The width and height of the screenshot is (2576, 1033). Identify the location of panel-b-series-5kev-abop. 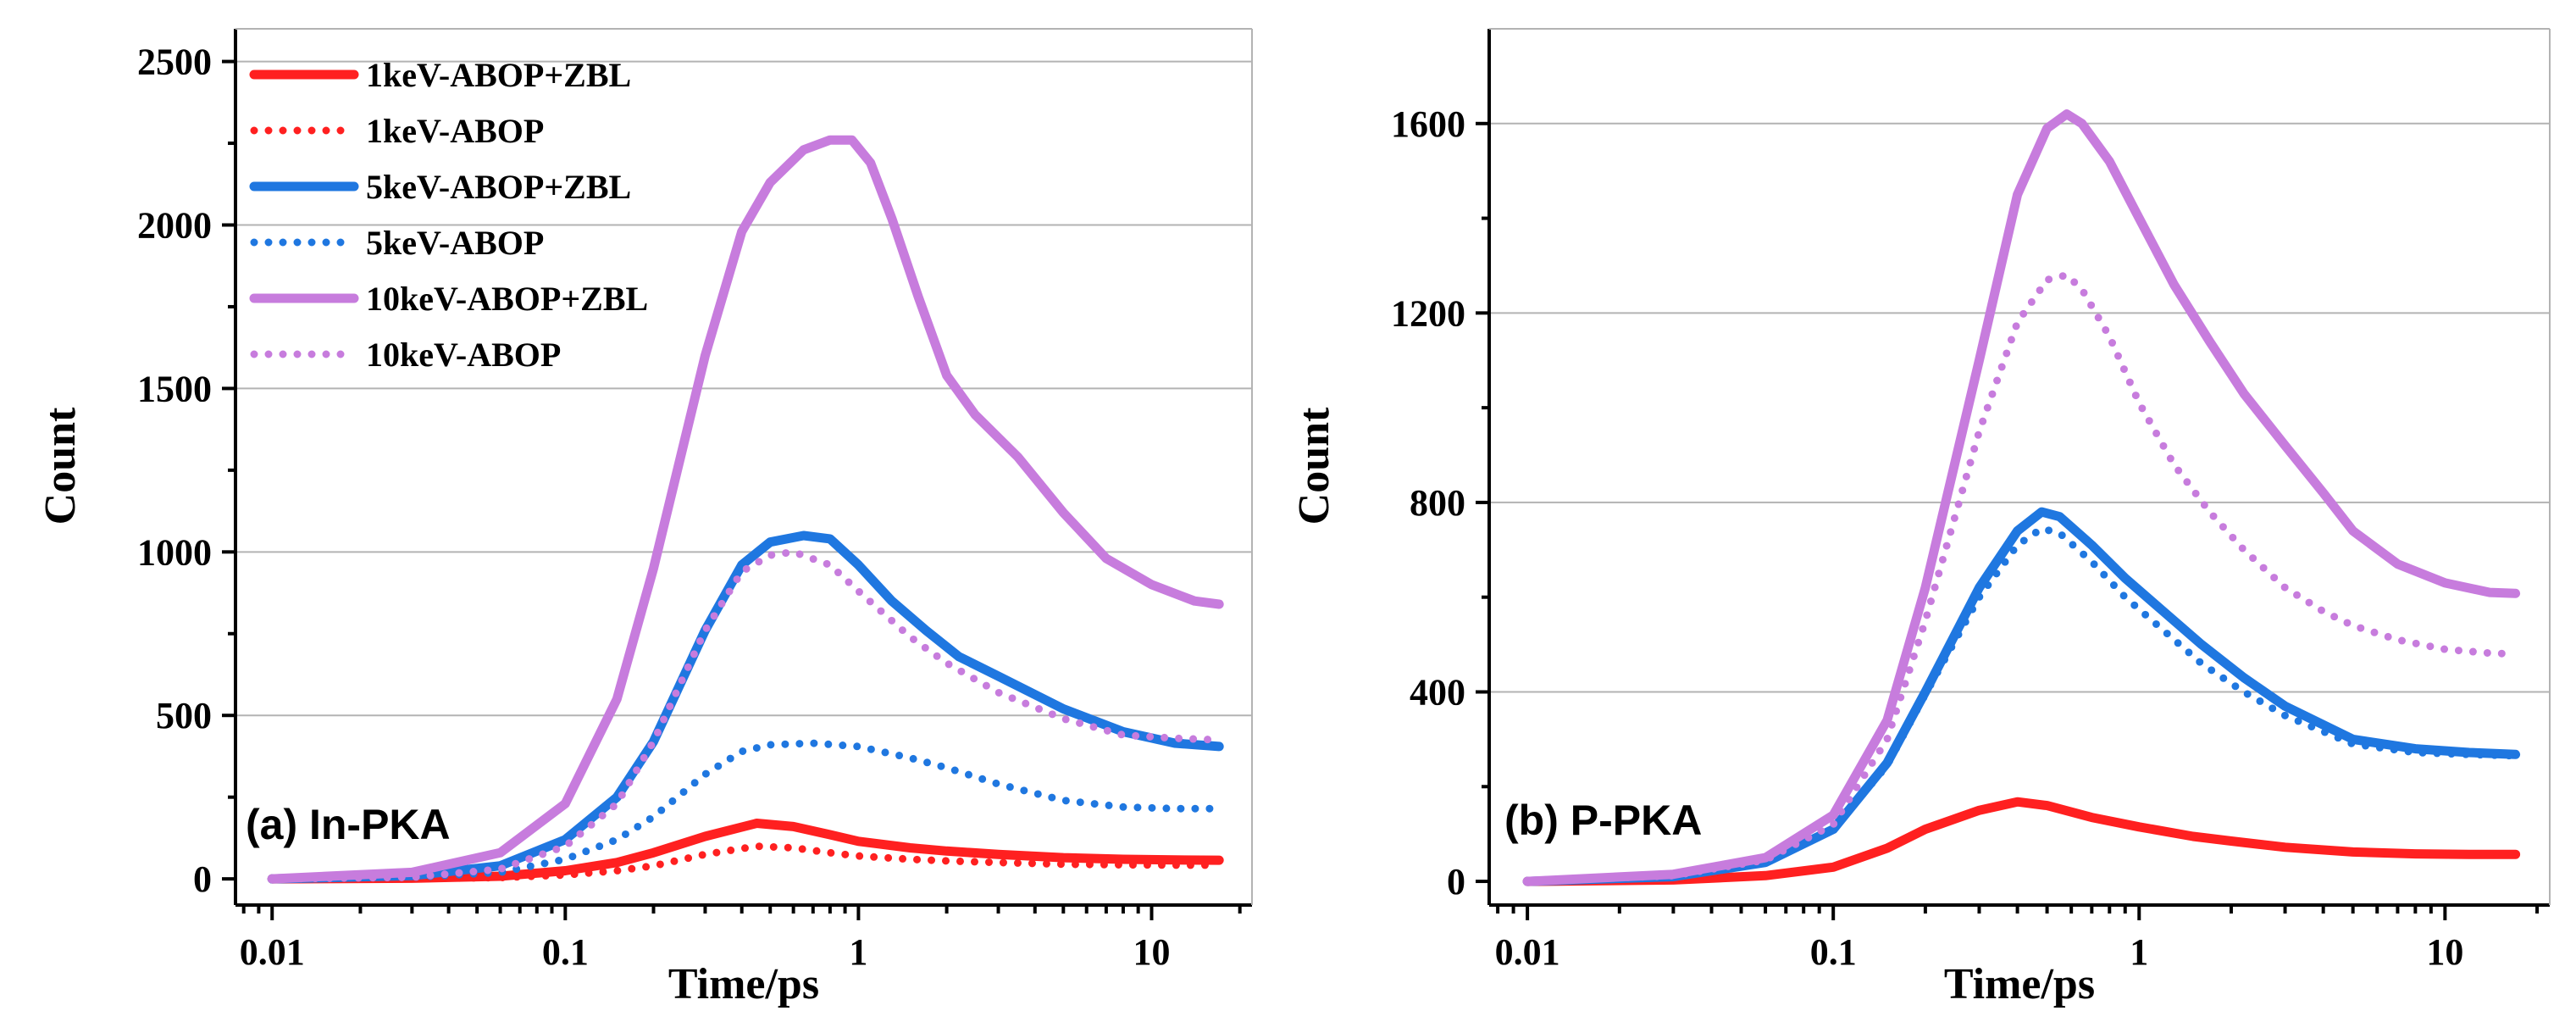
(2021, 705).